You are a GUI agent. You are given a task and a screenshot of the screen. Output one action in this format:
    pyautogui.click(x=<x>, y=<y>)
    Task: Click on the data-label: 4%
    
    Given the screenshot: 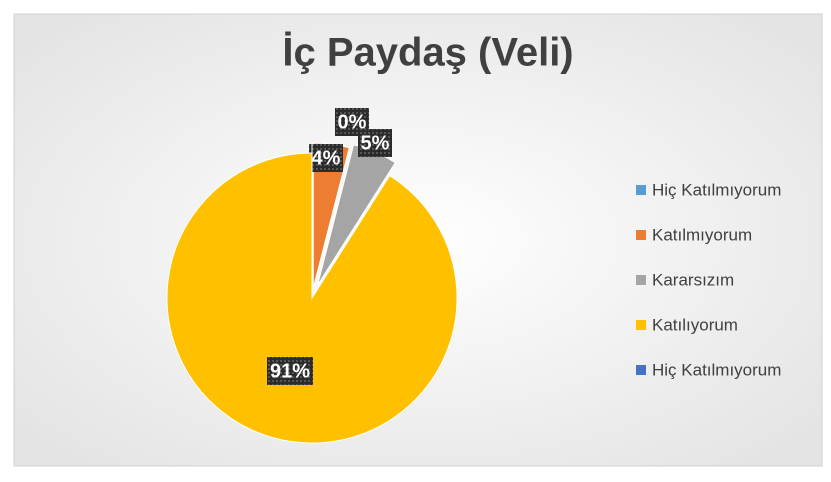 What is the action you would take?
    pyautogui.click(x=326, y=158)
    